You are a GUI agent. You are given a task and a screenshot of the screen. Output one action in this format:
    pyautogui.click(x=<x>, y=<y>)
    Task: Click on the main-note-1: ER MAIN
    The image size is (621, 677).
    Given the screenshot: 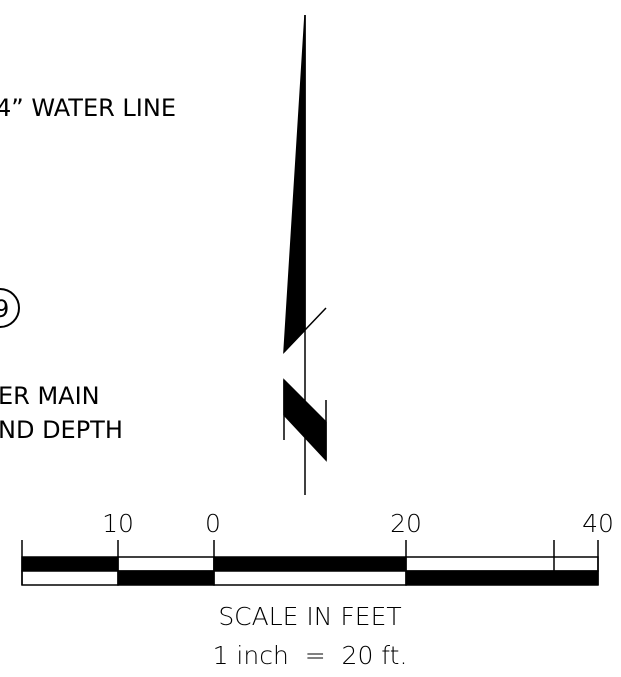 What is the action you would take?
    pyautogui.click(x=50, y=396)
    